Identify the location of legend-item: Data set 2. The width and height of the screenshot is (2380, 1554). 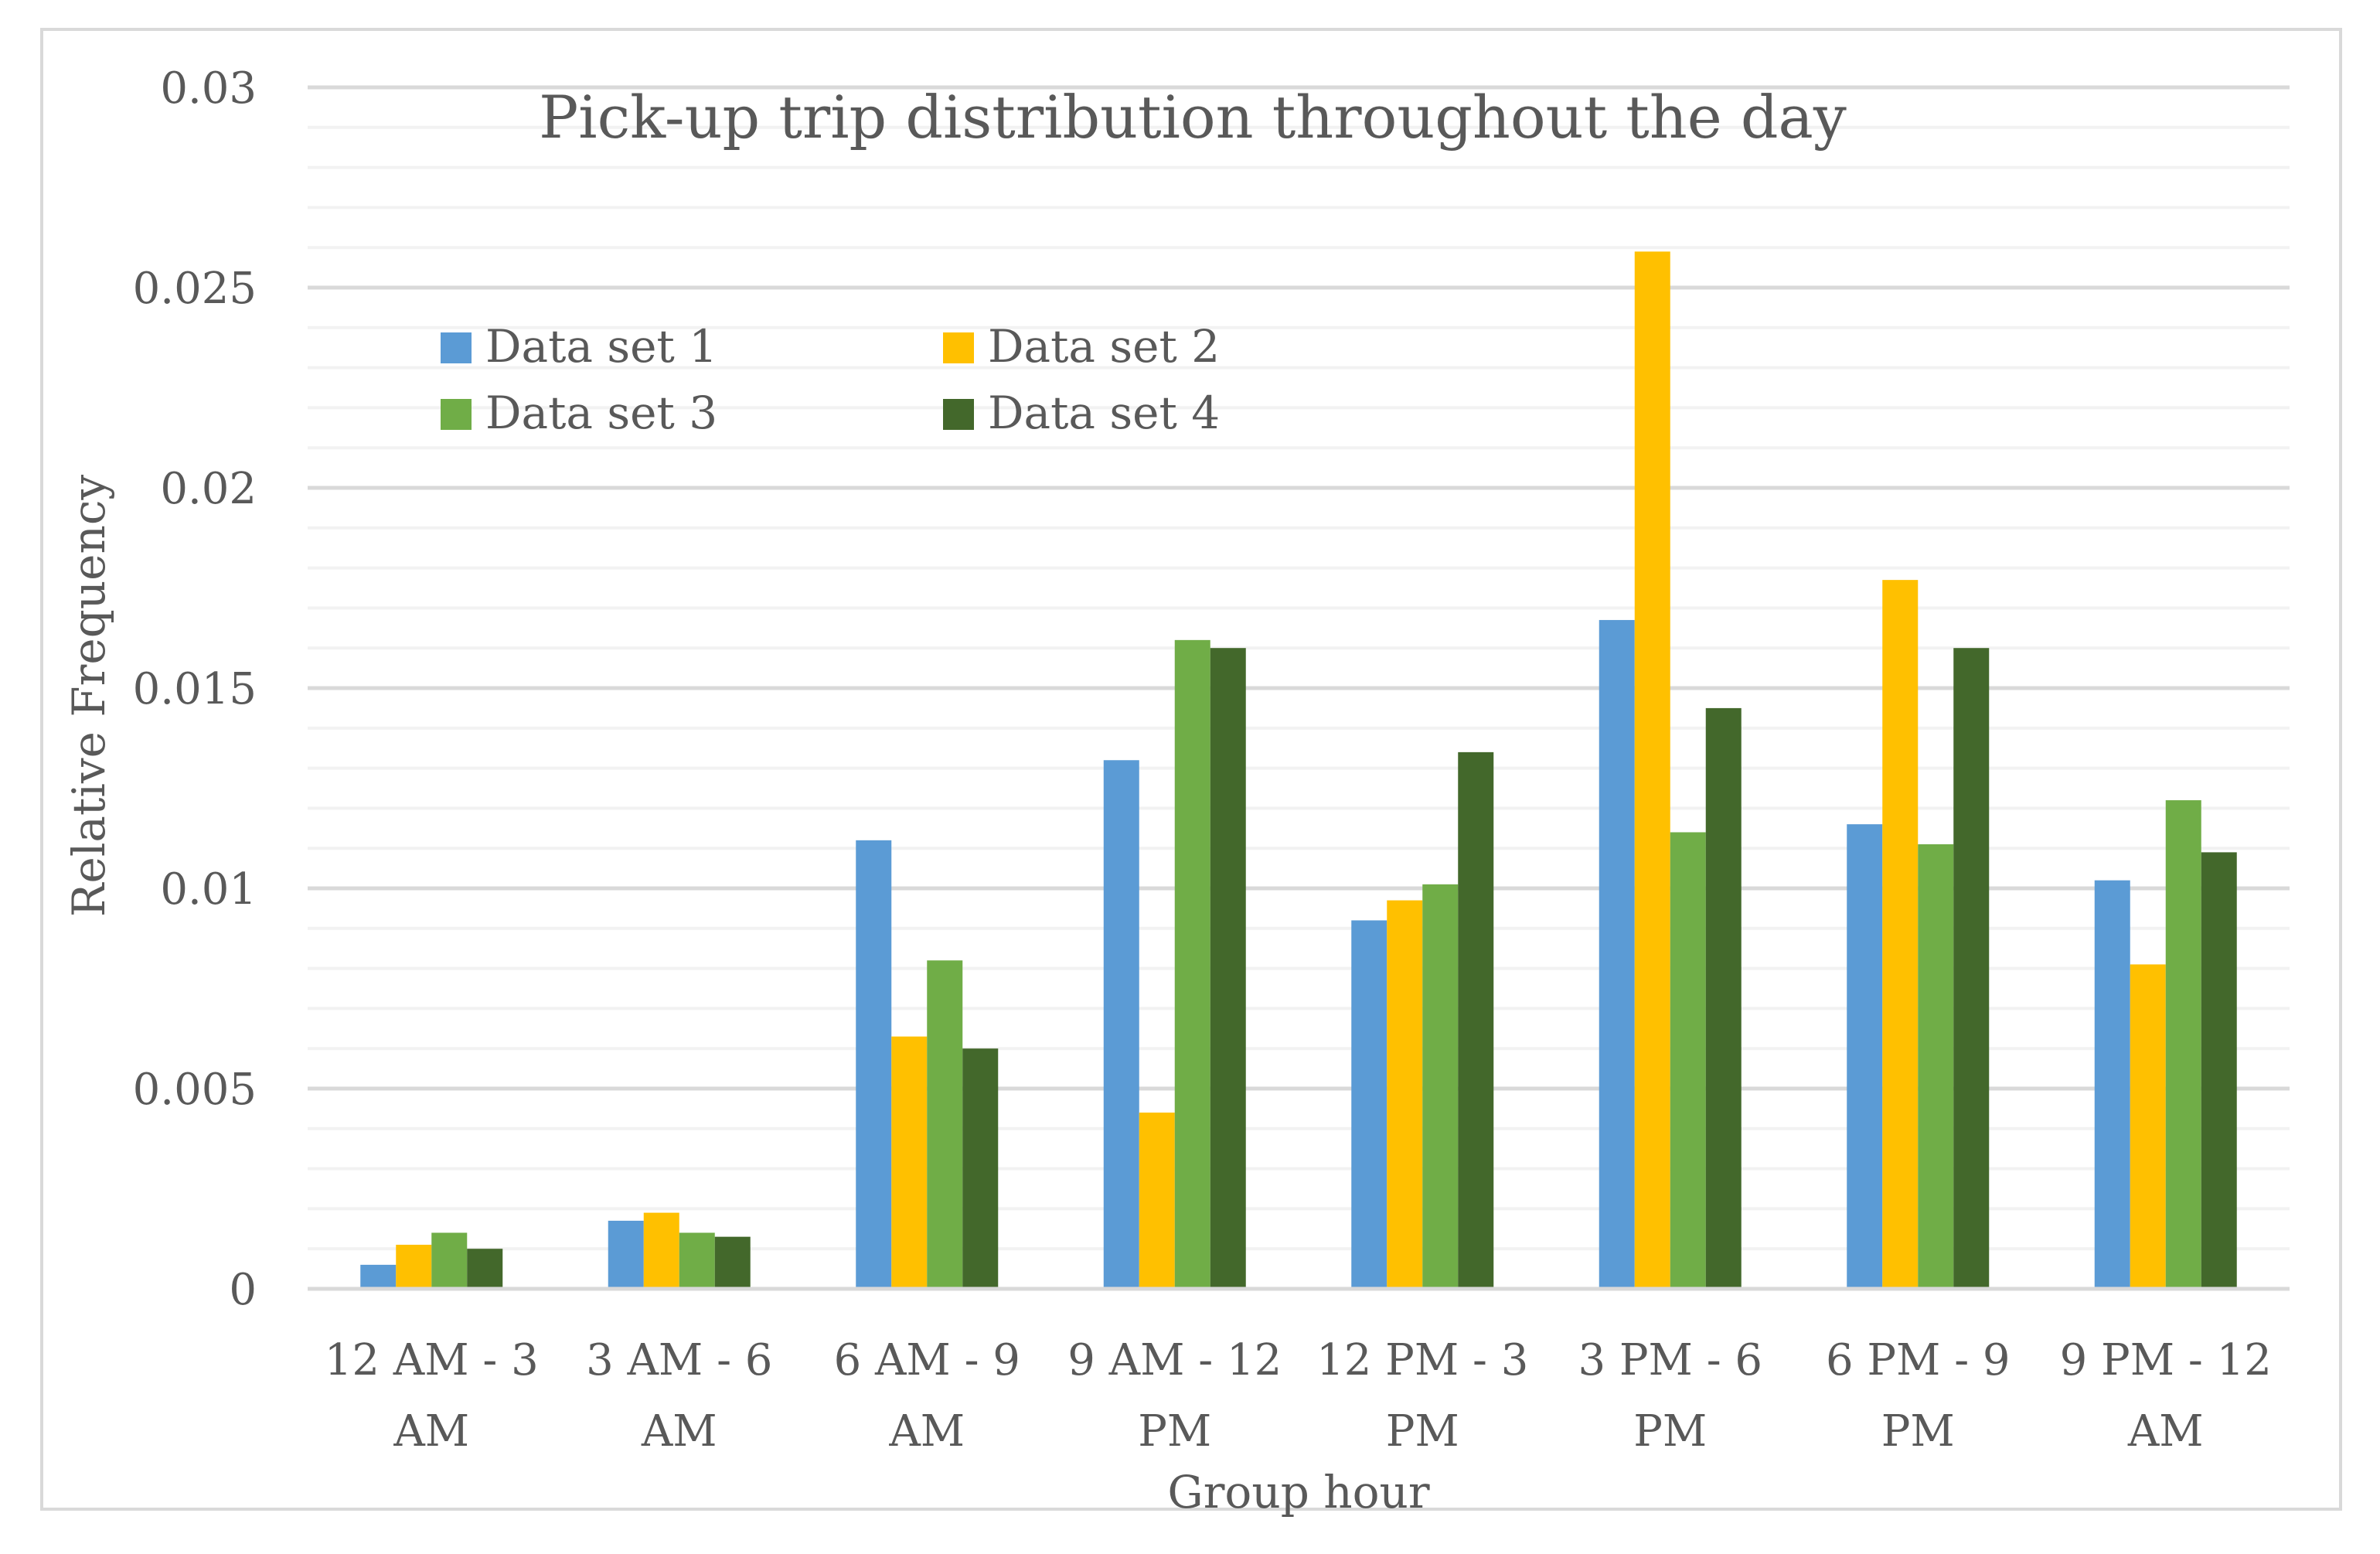
(1081, 346).